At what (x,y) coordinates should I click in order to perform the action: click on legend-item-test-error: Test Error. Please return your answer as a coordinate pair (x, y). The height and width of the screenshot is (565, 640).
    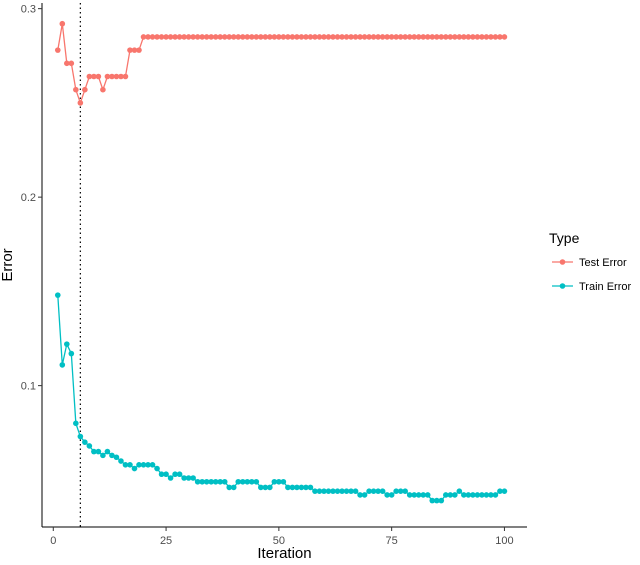
    Looking at the image, I should click on (589, 263).